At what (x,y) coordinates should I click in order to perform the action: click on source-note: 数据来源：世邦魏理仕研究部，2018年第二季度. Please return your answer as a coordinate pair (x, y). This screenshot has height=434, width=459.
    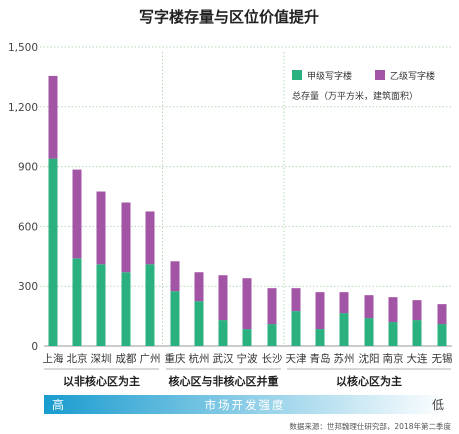
    Looking at the image, I should click on (370, 426).